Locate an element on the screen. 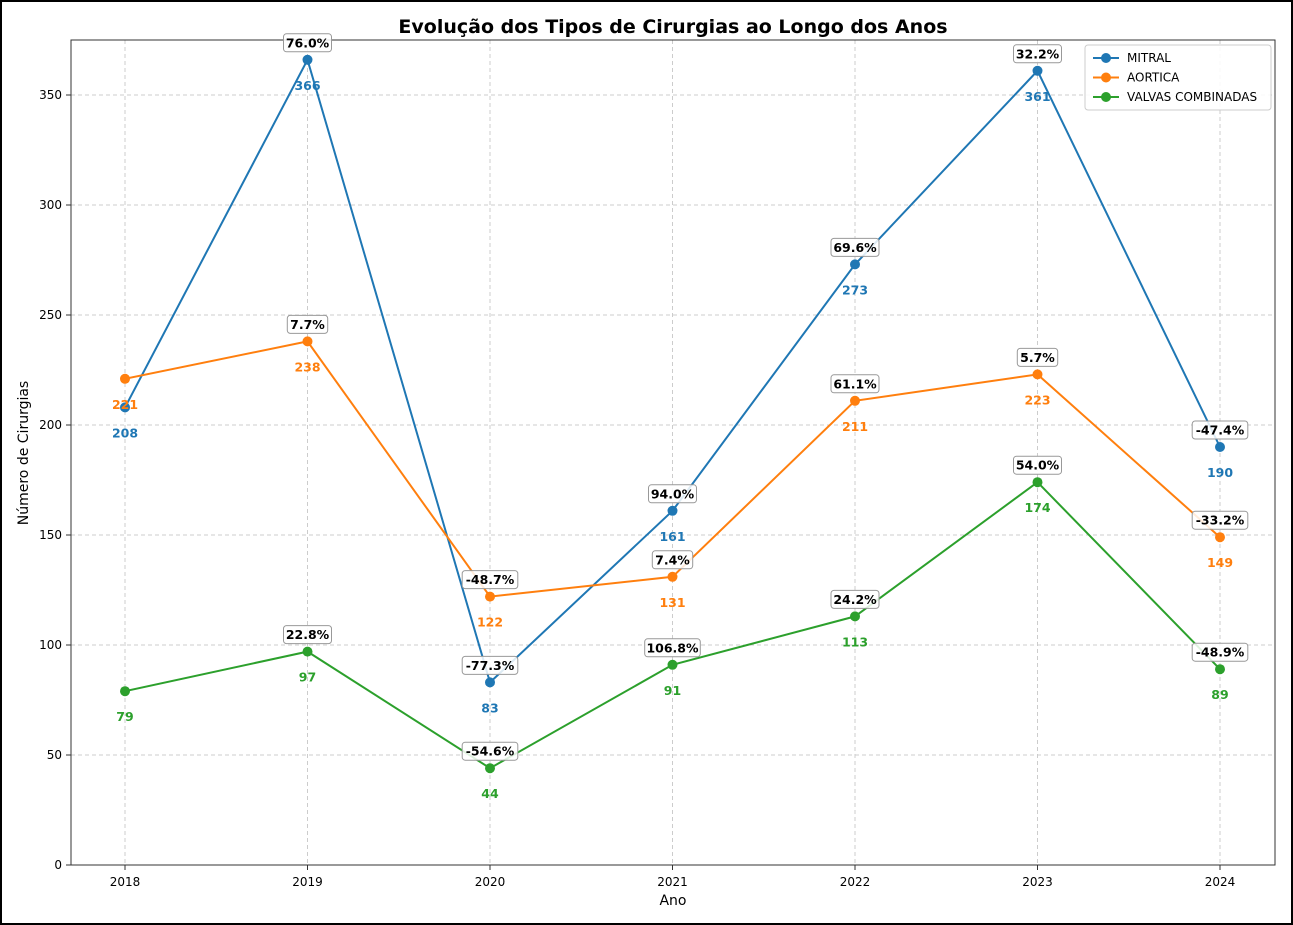 Image resolution: width=1293 pixels, height=925 pixels. pct-change-mitral: 32.2% is located at coordinates (1037, 54).